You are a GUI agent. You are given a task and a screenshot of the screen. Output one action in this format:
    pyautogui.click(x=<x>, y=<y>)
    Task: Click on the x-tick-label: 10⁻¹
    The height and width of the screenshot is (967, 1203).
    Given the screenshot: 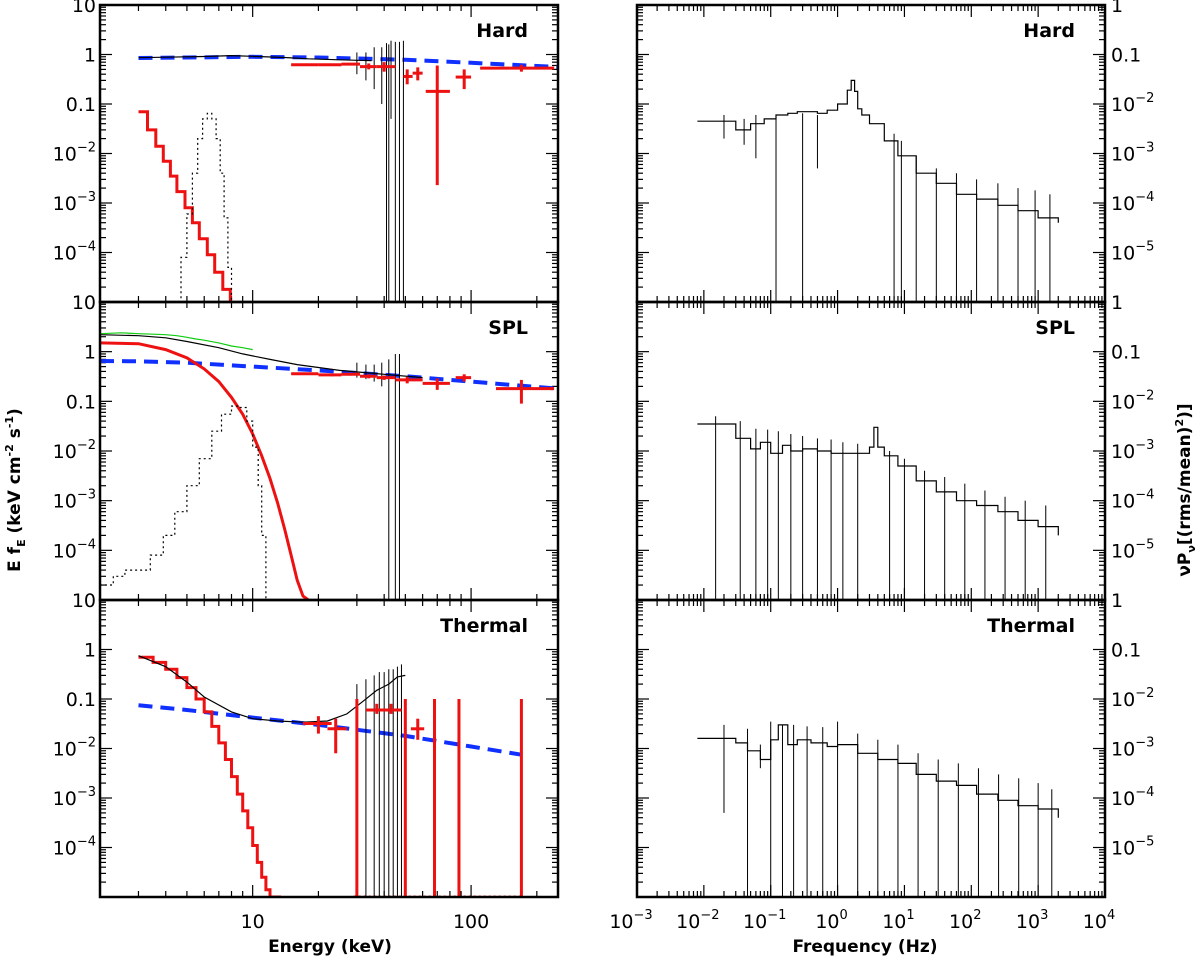 What is the action you would take?
    pyautogui.click(x=764, y=920)
    